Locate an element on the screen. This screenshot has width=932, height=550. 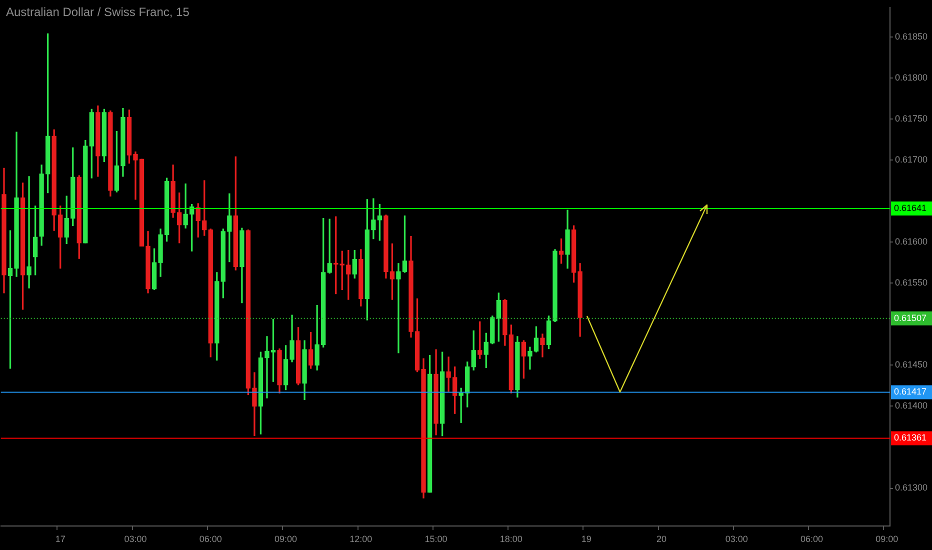
candlestick is located at coordinates (29, 232).